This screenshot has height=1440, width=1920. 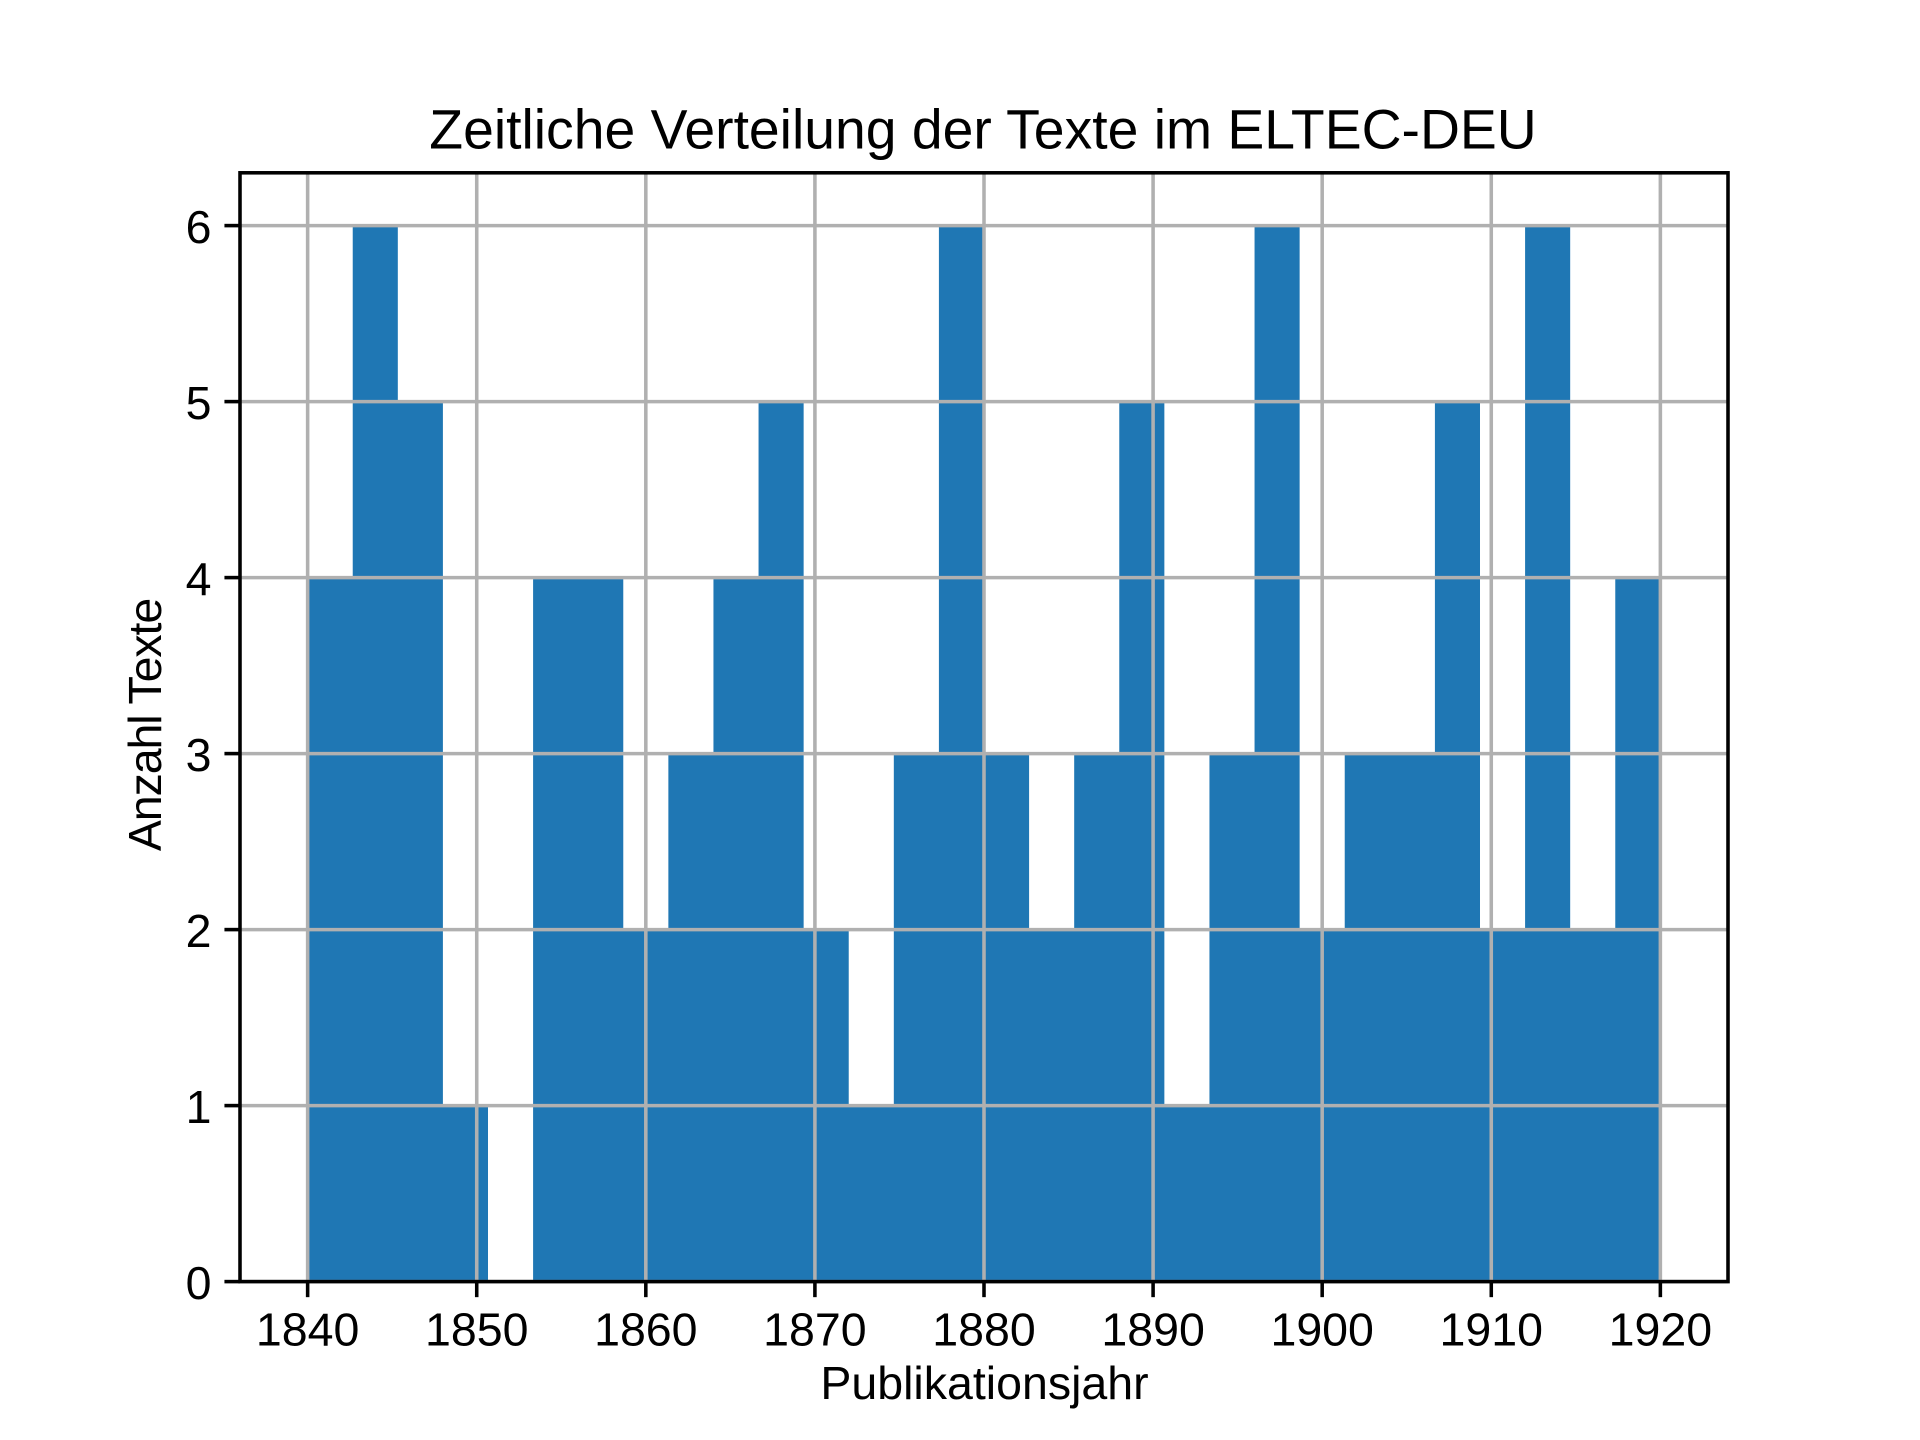 I want to click on svg-text: 1, so click(x=199, y=1107).